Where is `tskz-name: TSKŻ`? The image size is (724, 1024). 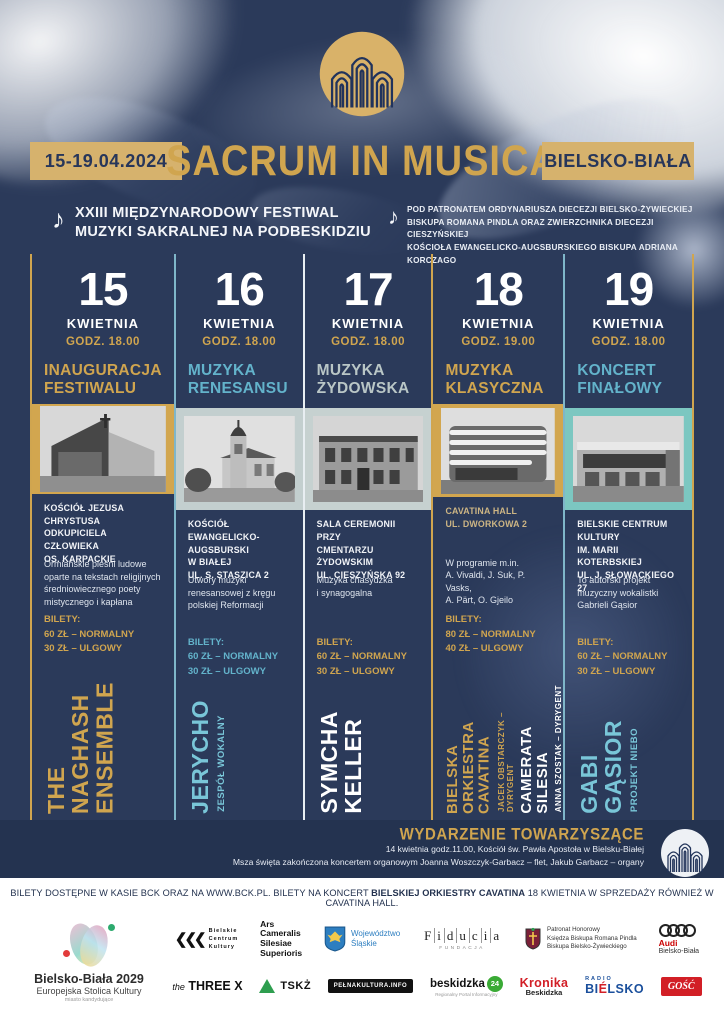 tskz-name: TSKŻ is located at coordinates (296, 986).